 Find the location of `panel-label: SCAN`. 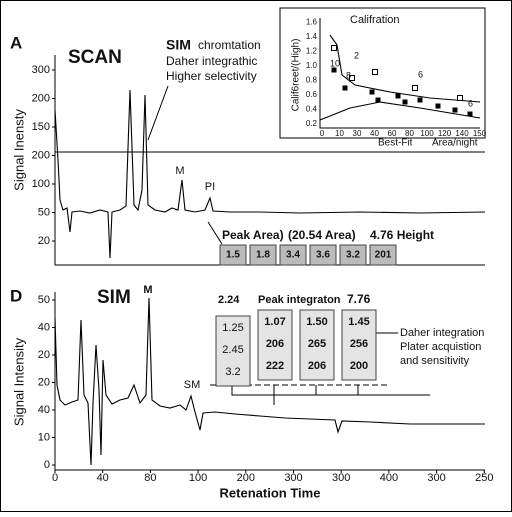

panel-label: SCAN is located at coordinates (95, 57).